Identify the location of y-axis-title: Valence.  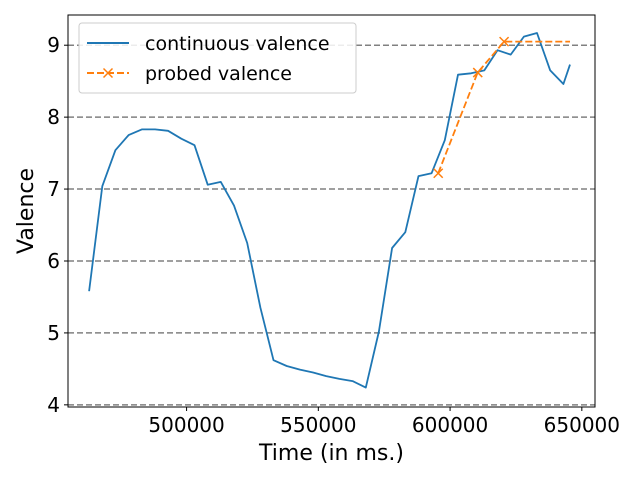
(26, 211).